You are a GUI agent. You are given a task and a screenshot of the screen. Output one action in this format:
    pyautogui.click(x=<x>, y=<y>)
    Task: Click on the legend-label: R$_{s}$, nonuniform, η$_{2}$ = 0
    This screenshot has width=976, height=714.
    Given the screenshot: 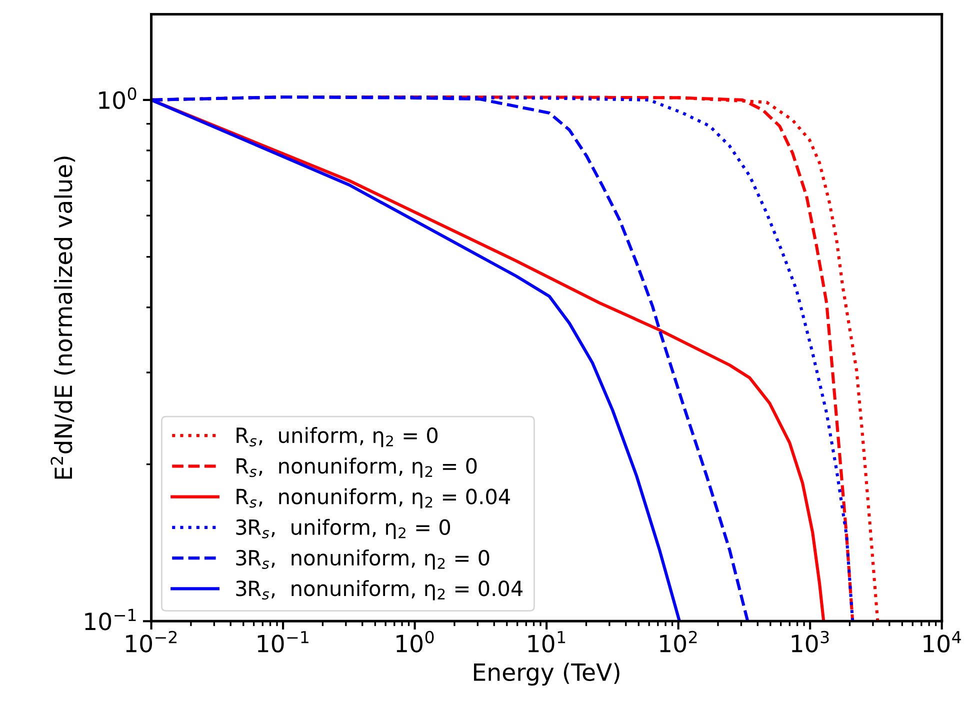 What is the action you would take?
    pyautogui.click(x=356, y=468)
    